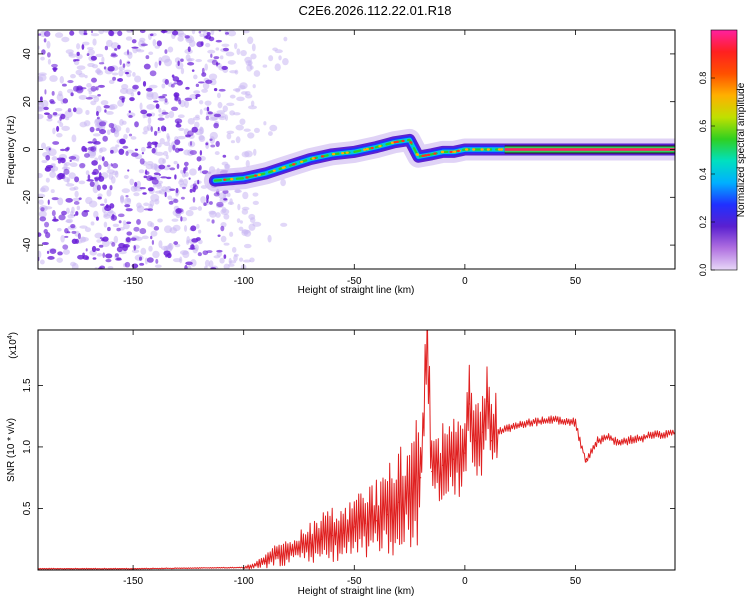 The width and height of the screenshot is (750, 600). What do you see at coordinates (356, 290) in the screenshot?
I see `spectrogram-x-label: Height of straight line (km)` at bounding box center [356, 290].